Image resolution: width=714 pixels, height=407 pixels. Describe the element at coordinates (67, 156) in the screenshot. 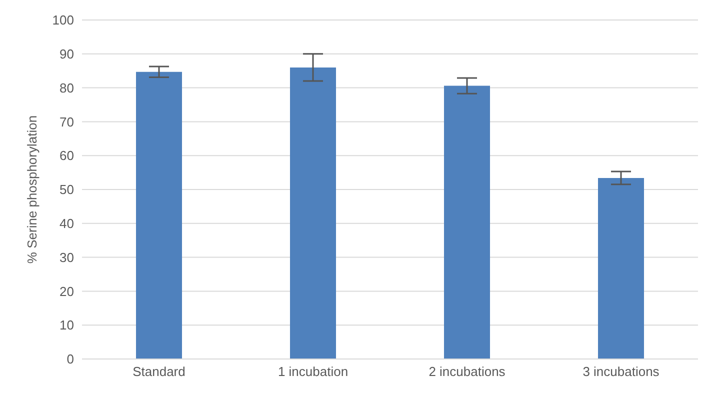

I see `y-tick-label: 60` at that location.